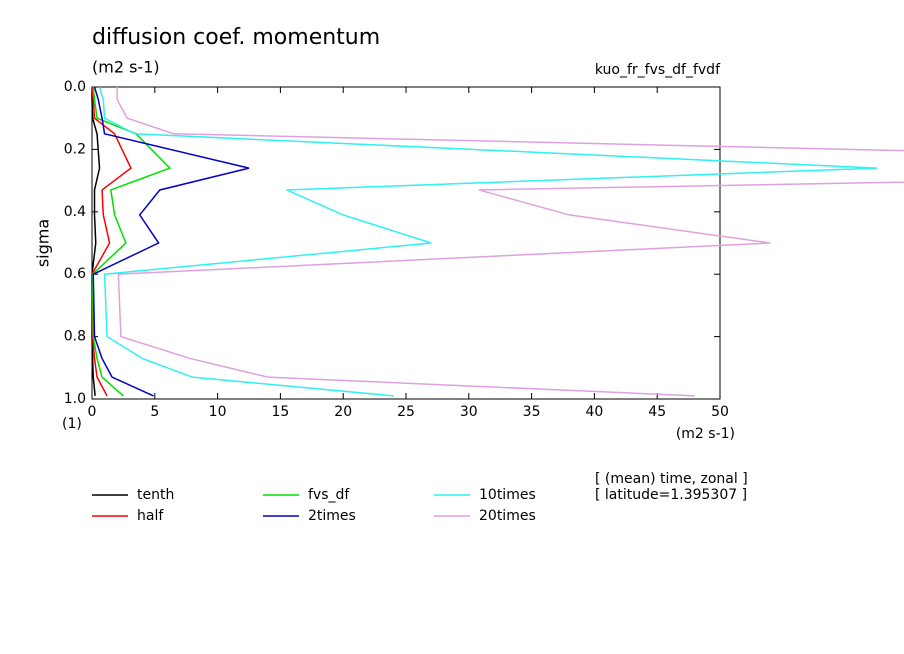 The image size is (904, 654). I want to click on y-tick-label: 0.8, so click(75, 337).